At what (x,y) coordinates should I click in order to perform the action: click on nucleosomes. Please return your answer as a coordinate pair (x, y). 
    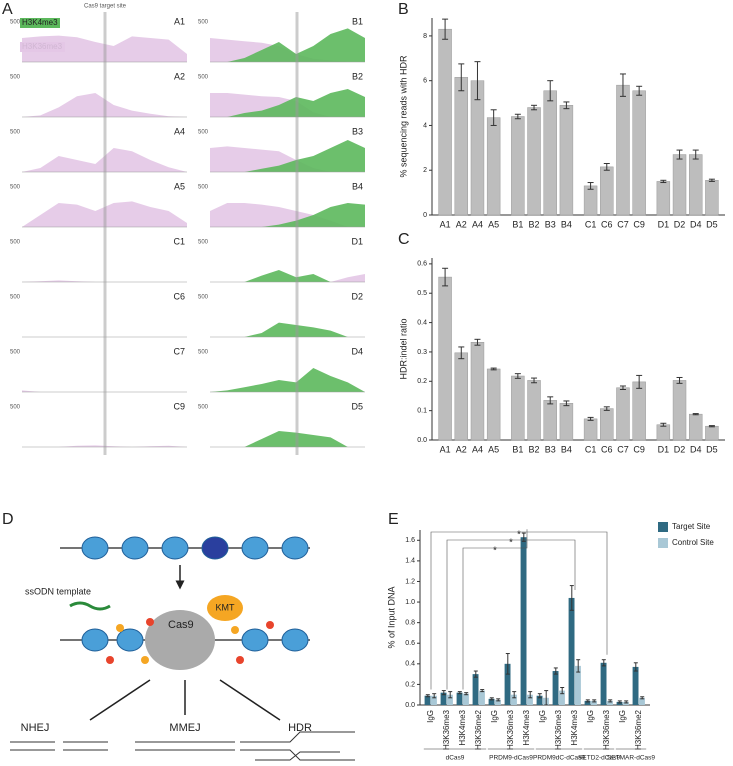
    Looking at the image, I should click on (195, 640).